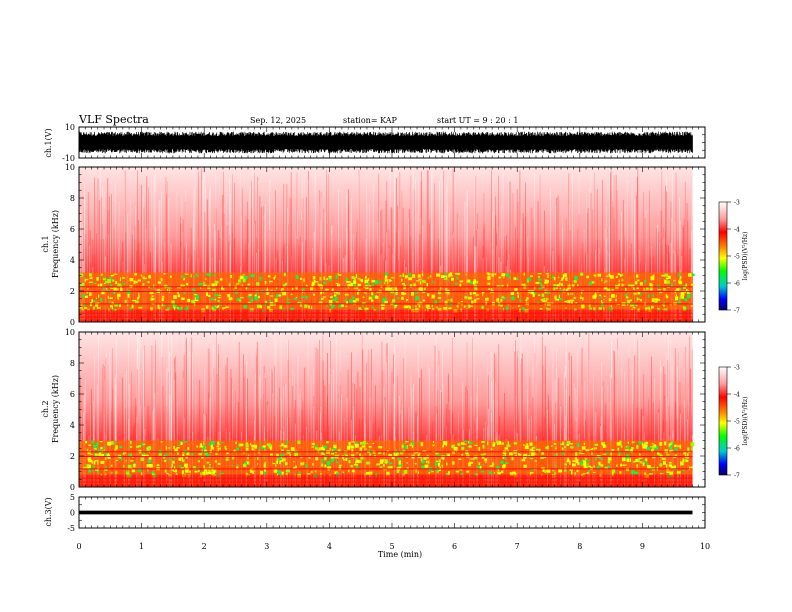 The width and height of the screenshot is (792, 612). What do you see at coordinates (737, 395) in the screenshot?
I see `colorbar-tick-label: -4` at bounding box center [737, 395].